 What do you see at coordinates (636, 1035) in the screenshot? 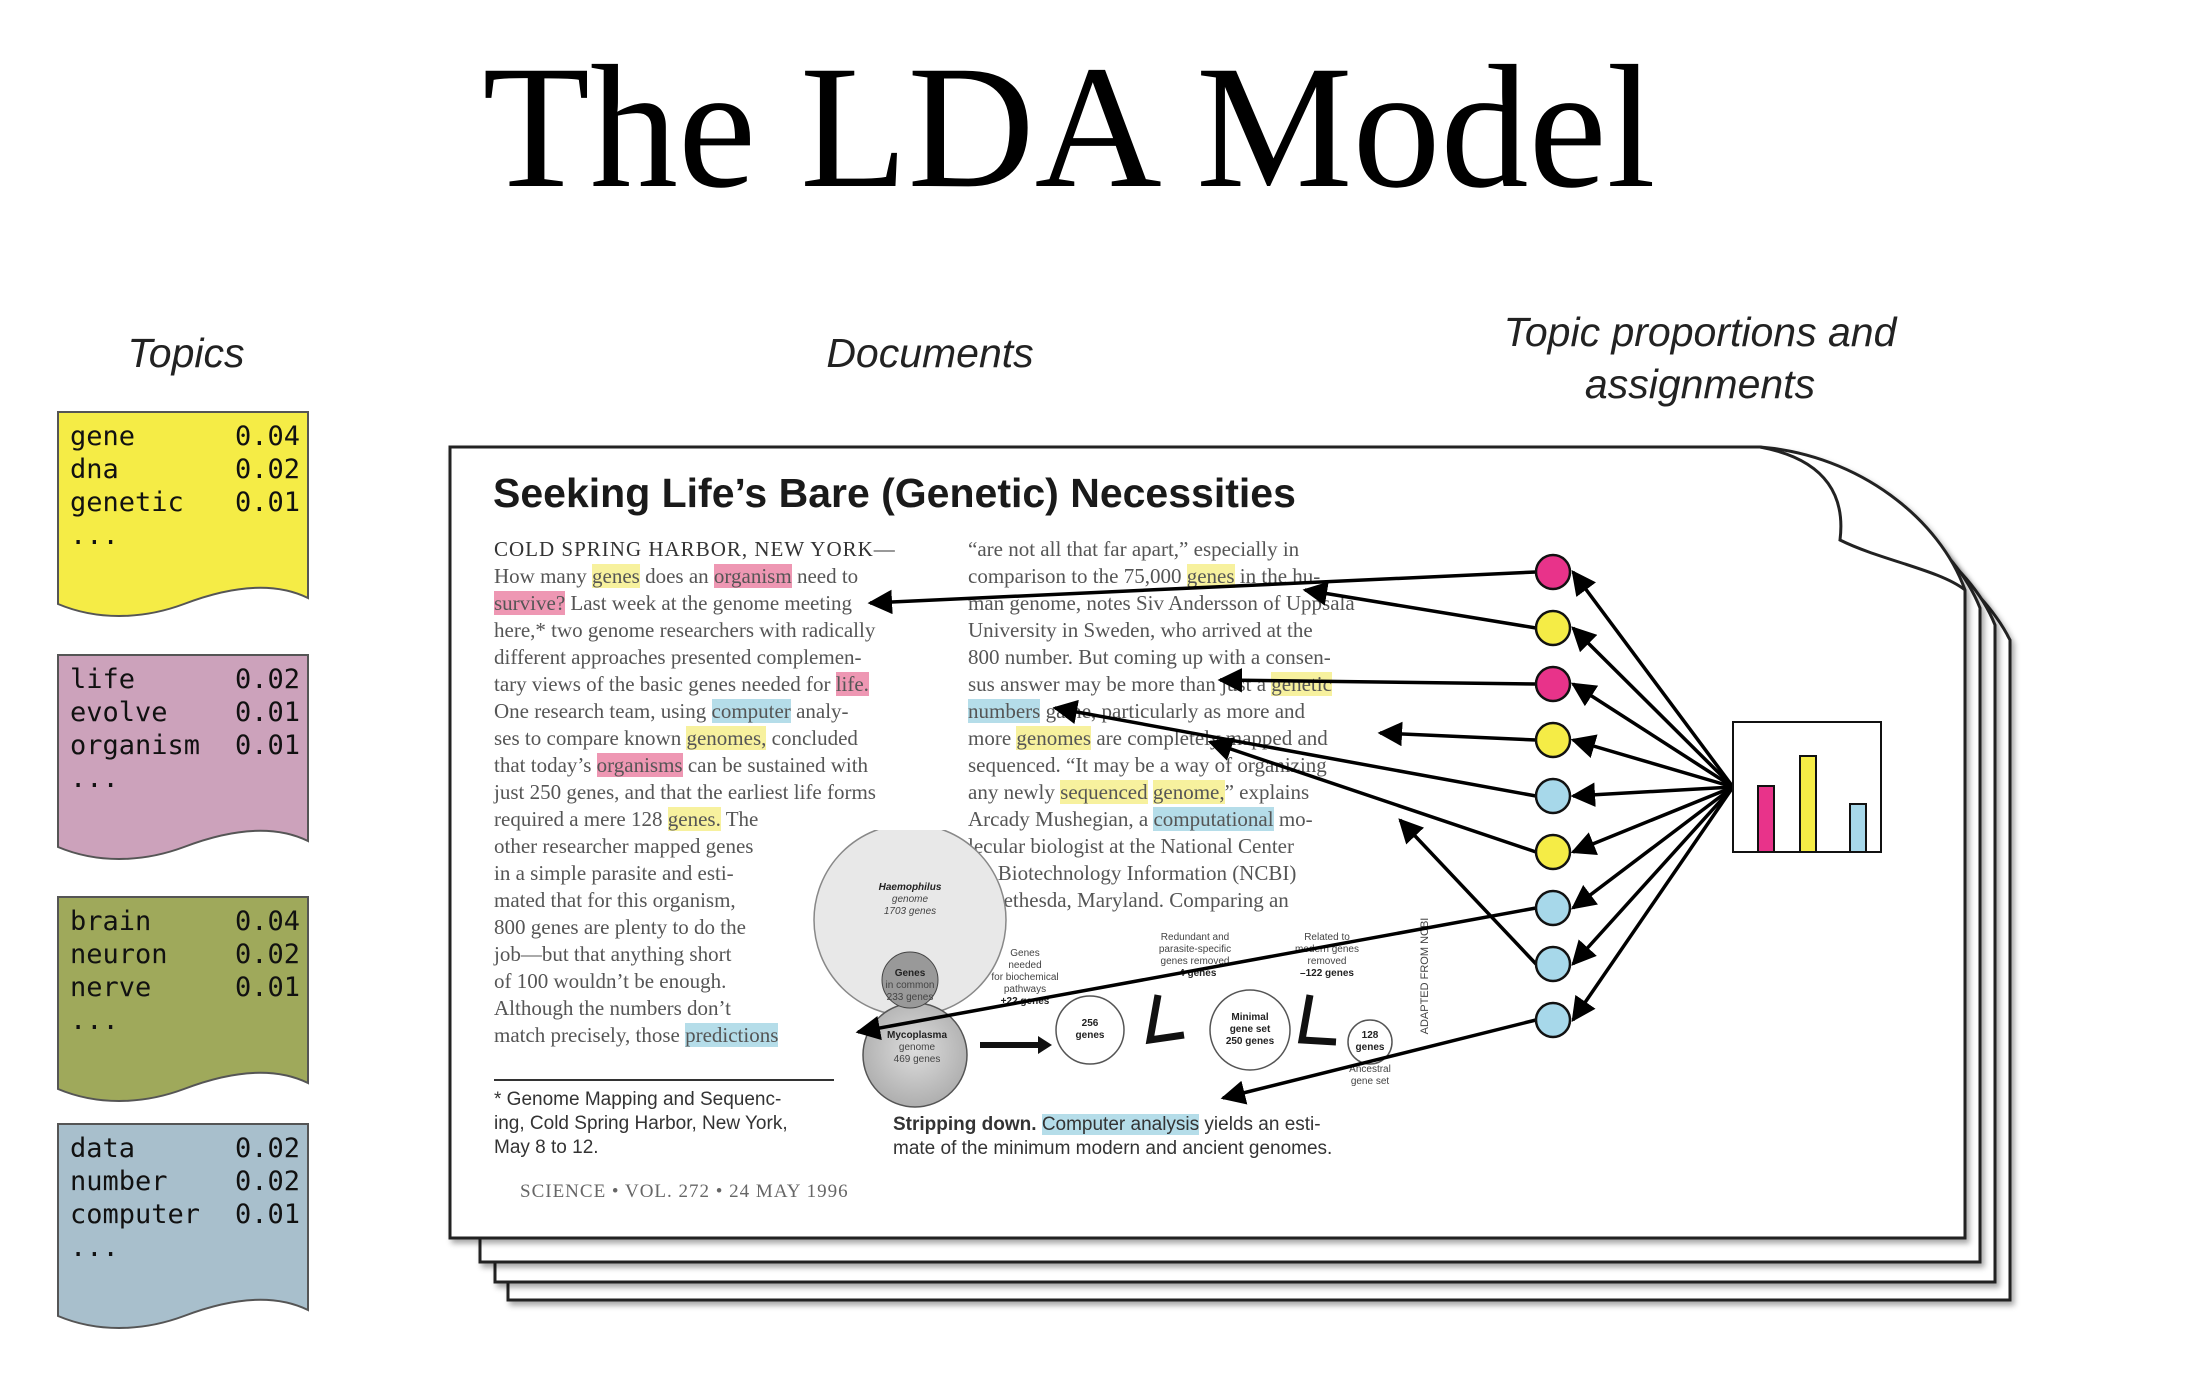
I see `article-line: match precisely, those predictions` at bounding box center [636, 1035].